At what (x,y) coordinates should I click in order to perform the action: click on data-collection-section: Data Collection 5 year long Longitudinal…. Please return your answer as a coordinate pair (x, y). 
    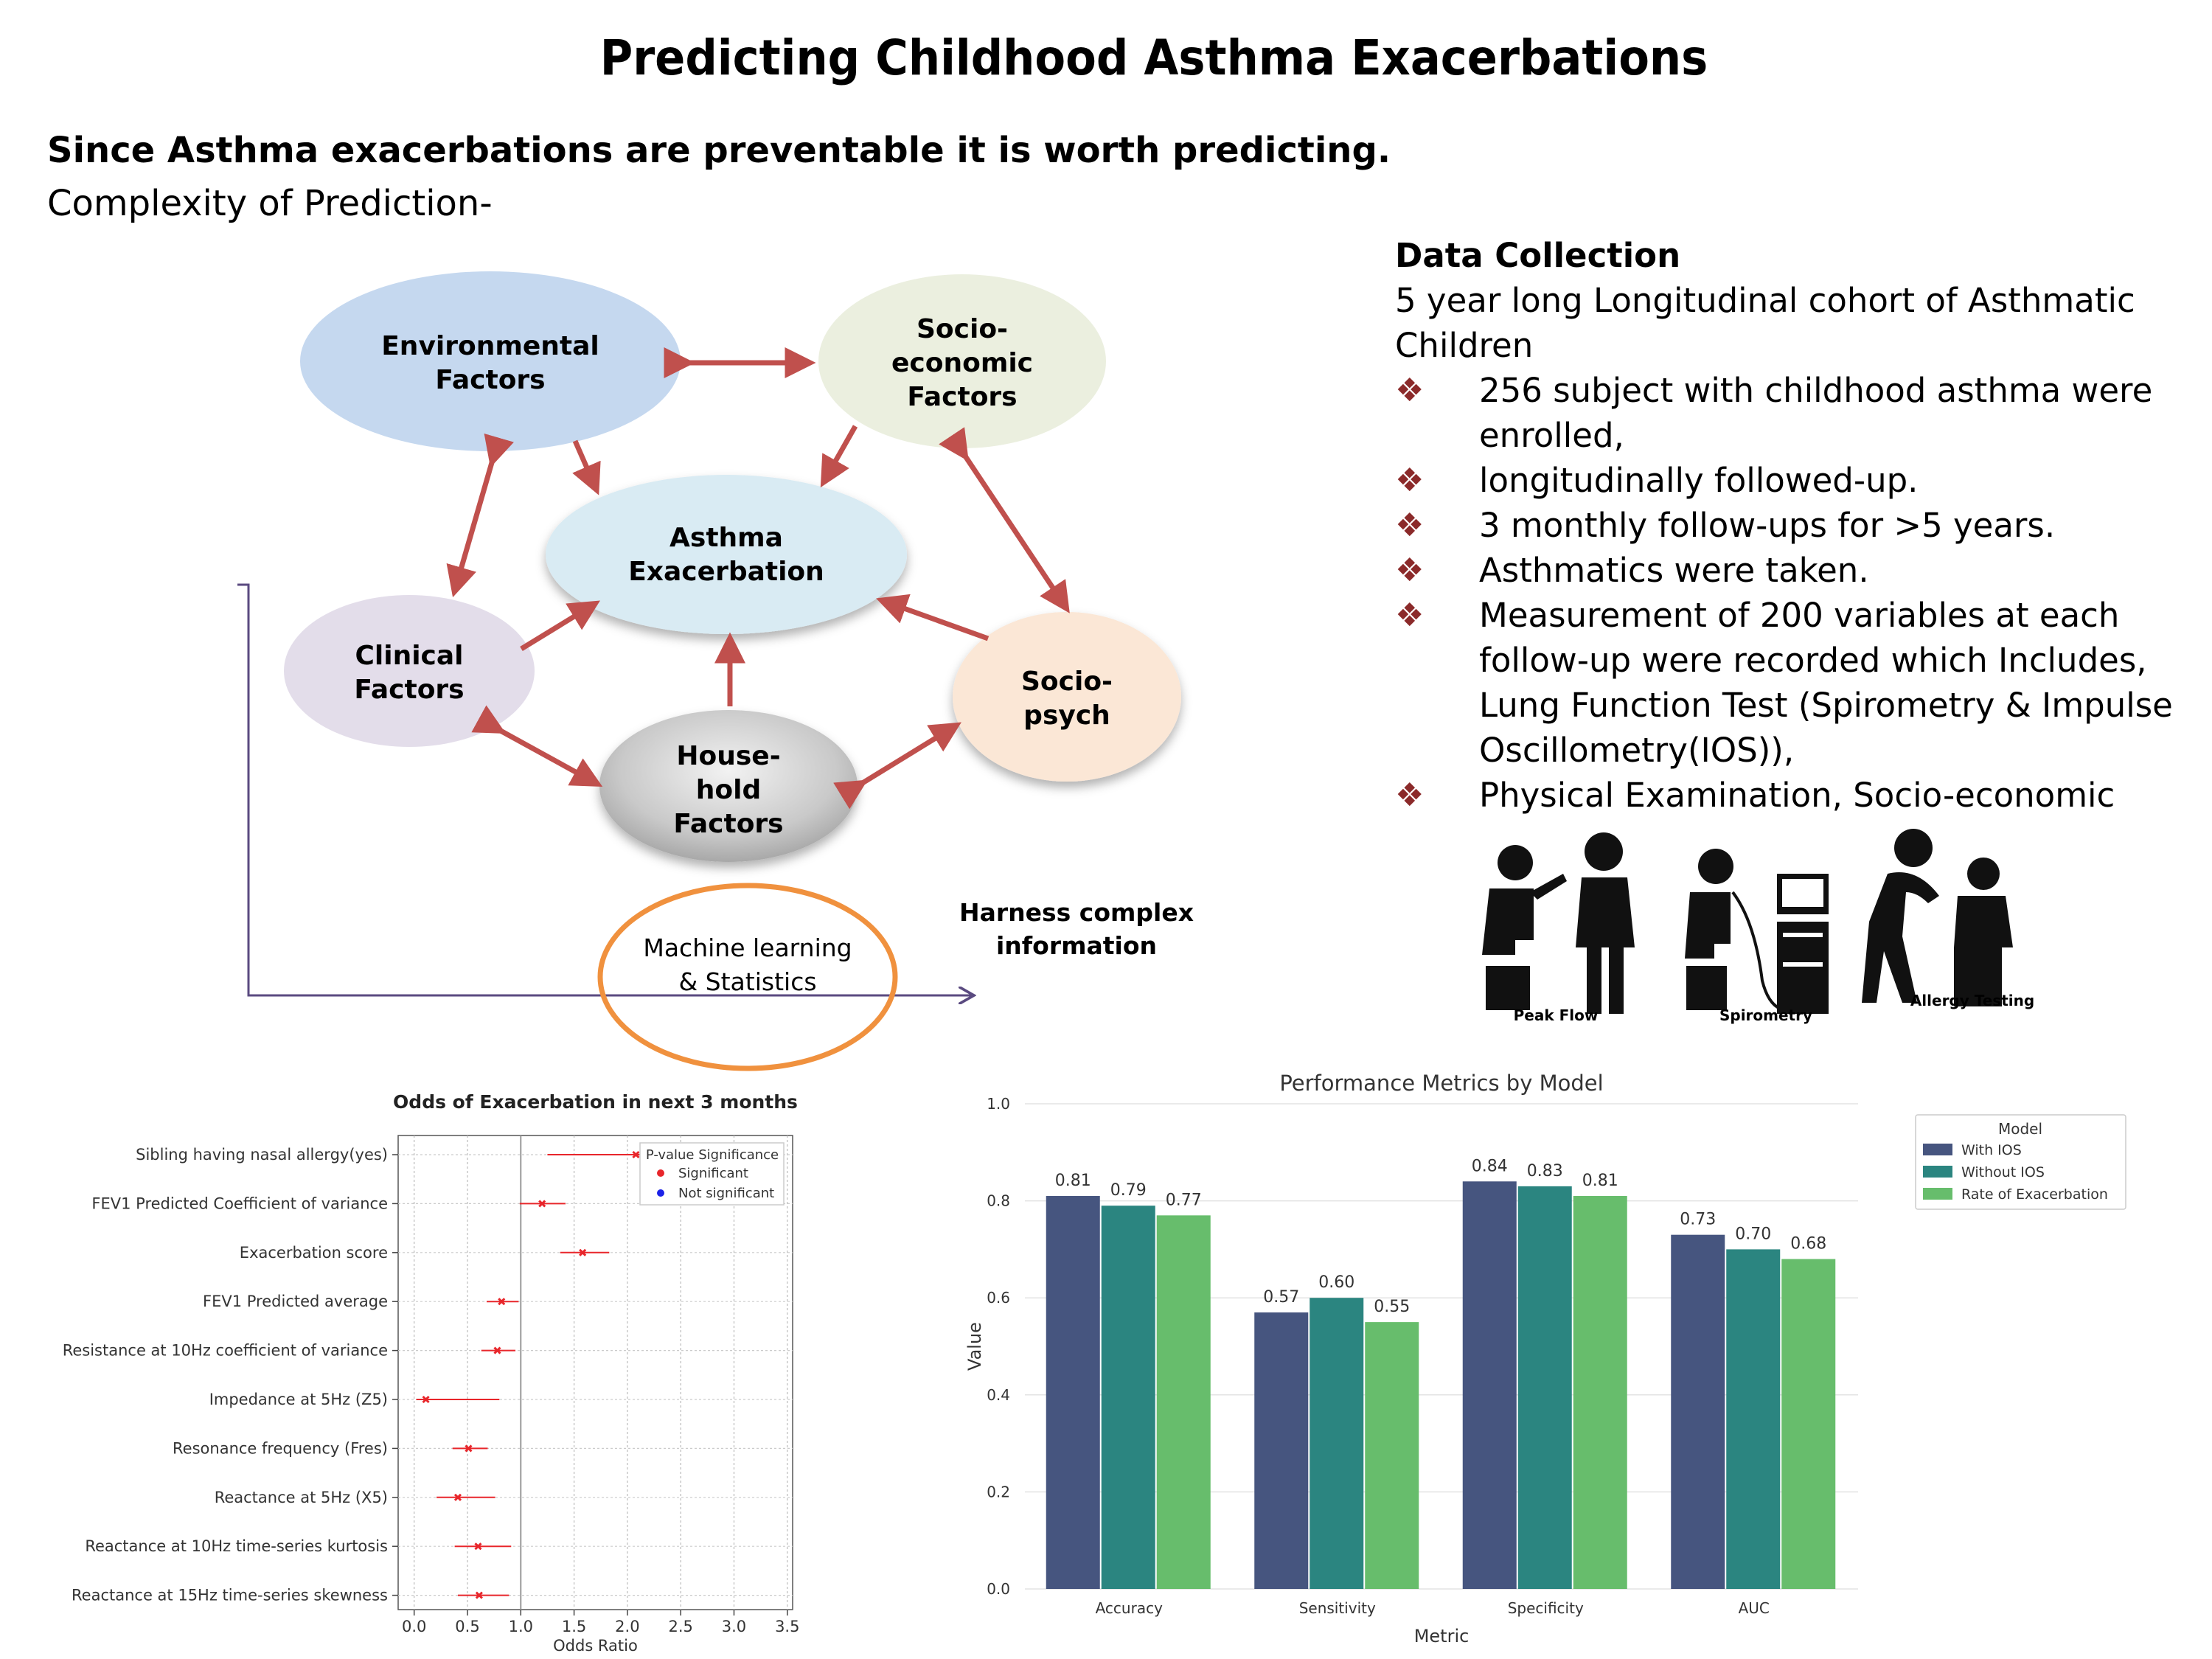
    Looking at the image, I should click on (1786, 525).